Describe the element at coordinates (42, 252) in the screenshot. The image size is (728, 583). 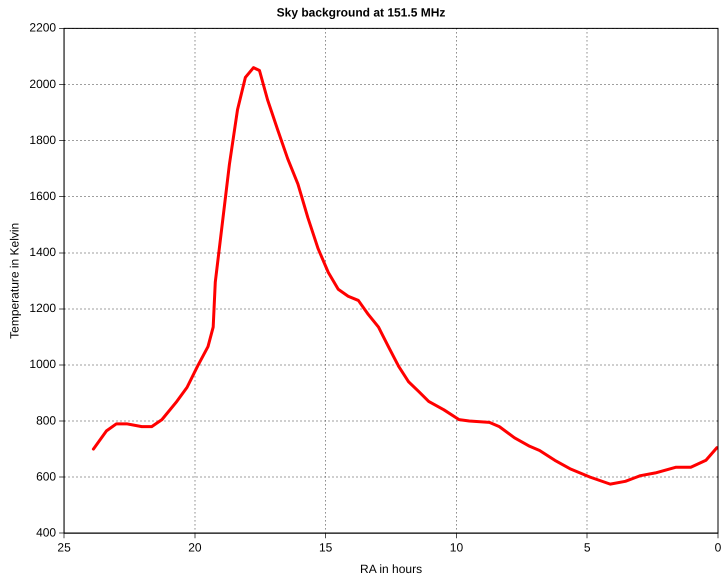
I see `y-tick-label: 1400` at that location.